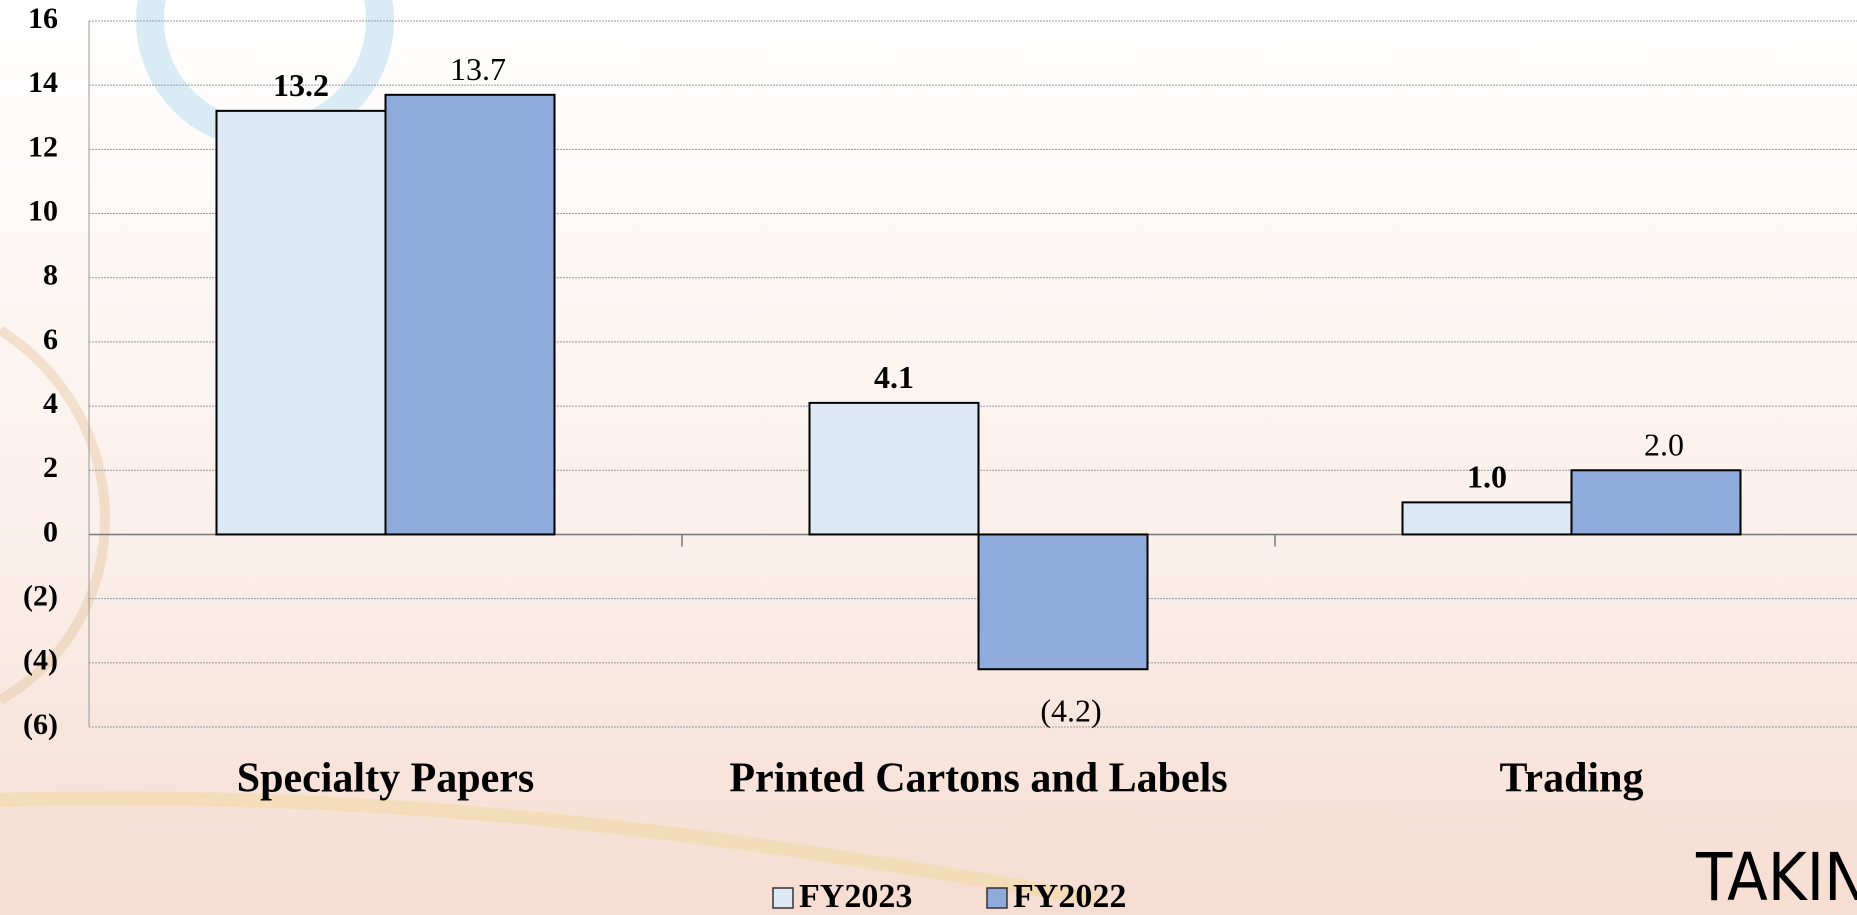 This screenshot has height=915, width=1857. What do you see at coordinates (50, 339) in the screenshot?
I see `y-tick-label: 6` at bounding box center [50, 339].